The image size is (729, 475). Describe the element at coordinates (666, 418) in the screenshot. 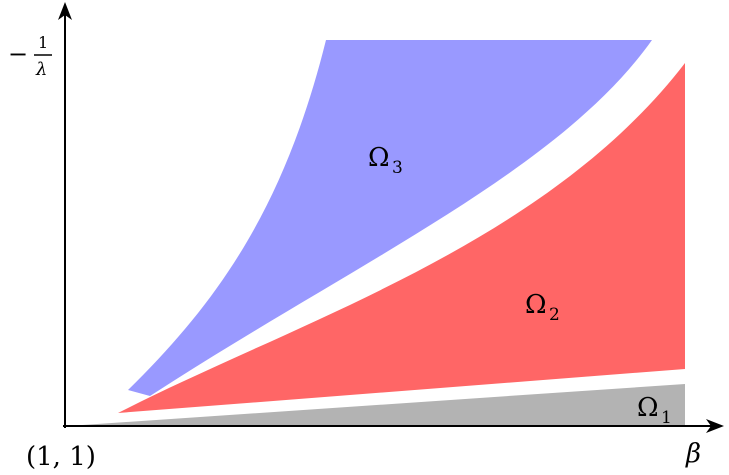

I see `svg-text: 1` at that location.